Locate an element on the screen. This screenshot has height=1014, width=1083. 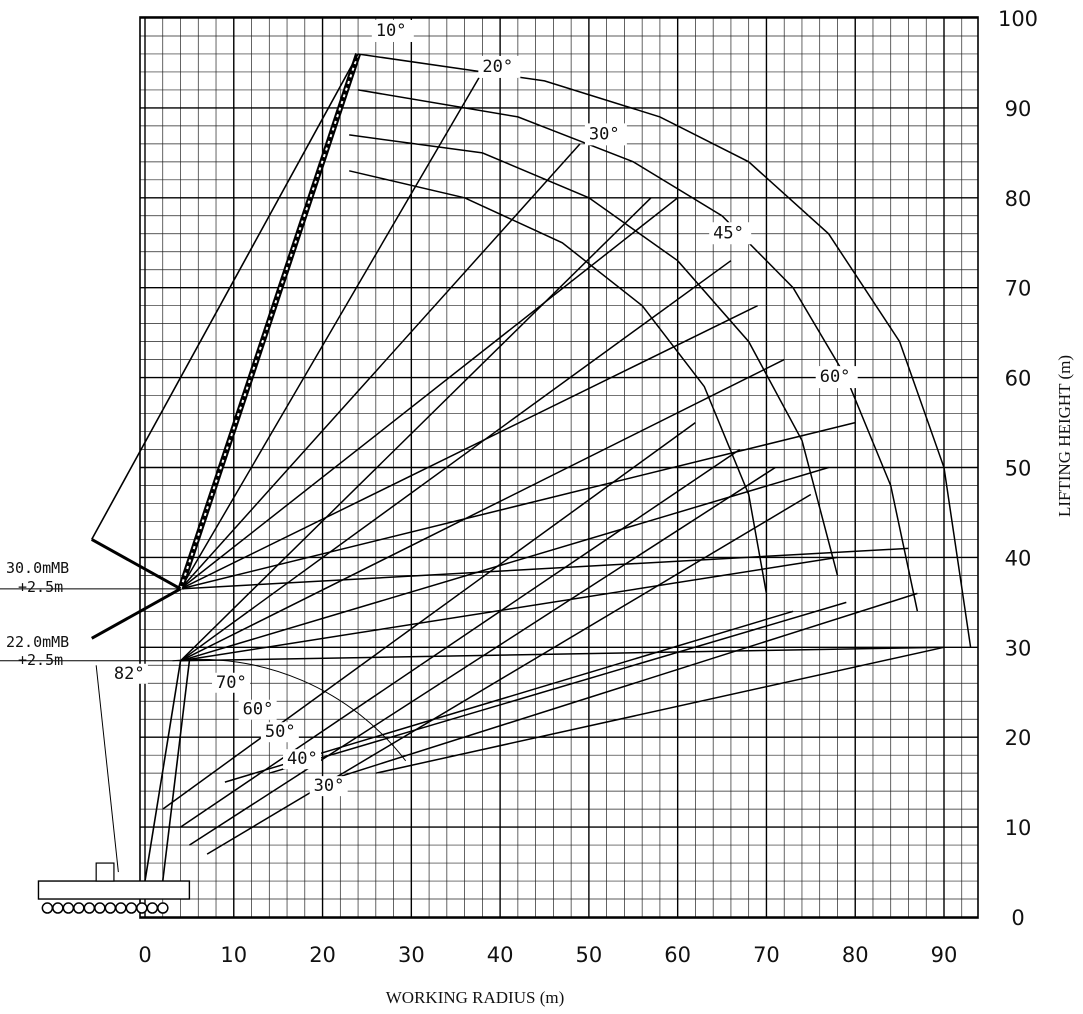
y-tick-label: 50 is located at coordinates (1018, 469).